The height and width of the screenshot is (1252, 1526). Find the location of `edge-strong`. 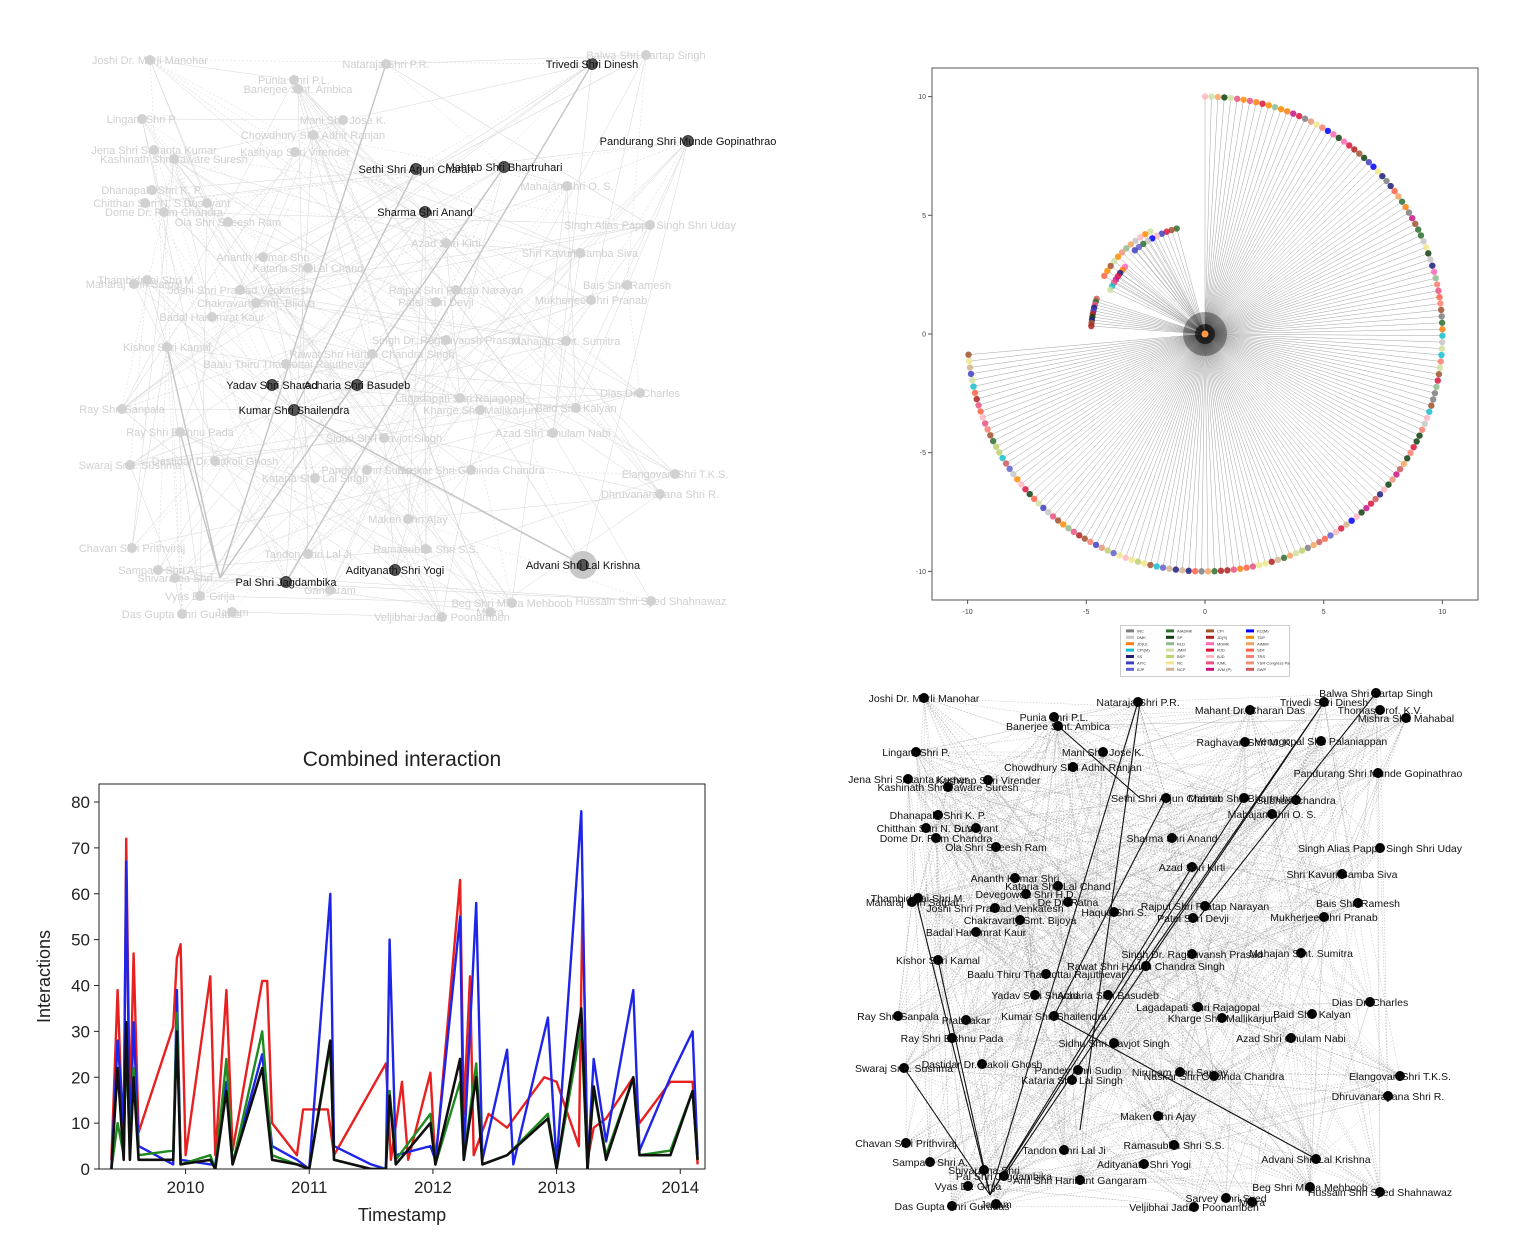

edge-strong is located at coordinates (1110, 916).